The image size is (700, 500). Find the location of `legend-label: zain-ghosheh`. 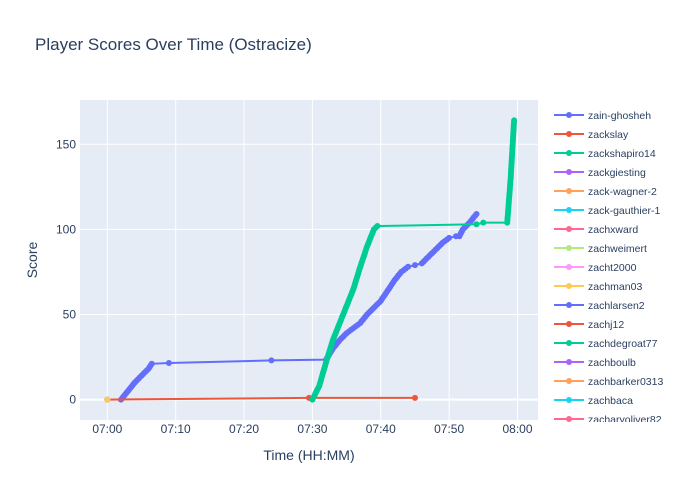

legend-label: zain-ghosheh is located at coordinates (619, 116).